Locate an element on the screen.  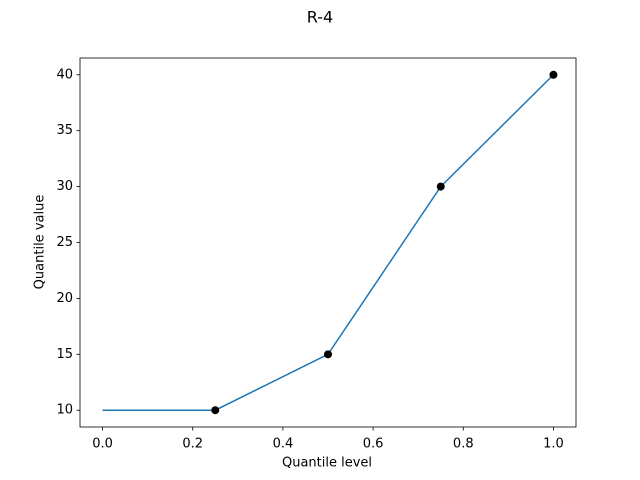
chart-title: R-4 is located at coordinates (320, 17).